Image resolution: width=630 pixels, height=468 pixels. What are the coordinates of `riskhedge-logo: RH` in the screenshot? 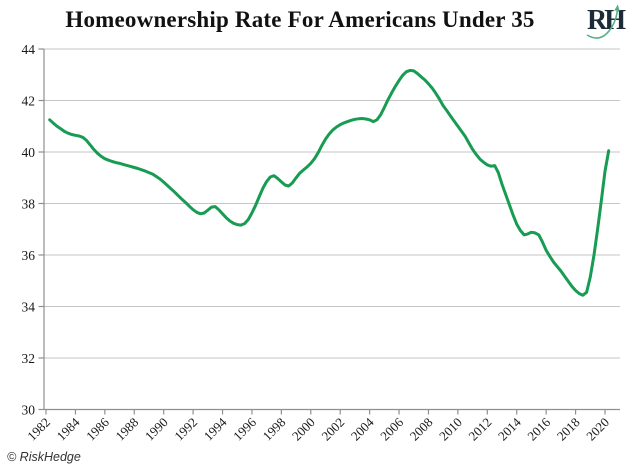 It's located at (607, 23).